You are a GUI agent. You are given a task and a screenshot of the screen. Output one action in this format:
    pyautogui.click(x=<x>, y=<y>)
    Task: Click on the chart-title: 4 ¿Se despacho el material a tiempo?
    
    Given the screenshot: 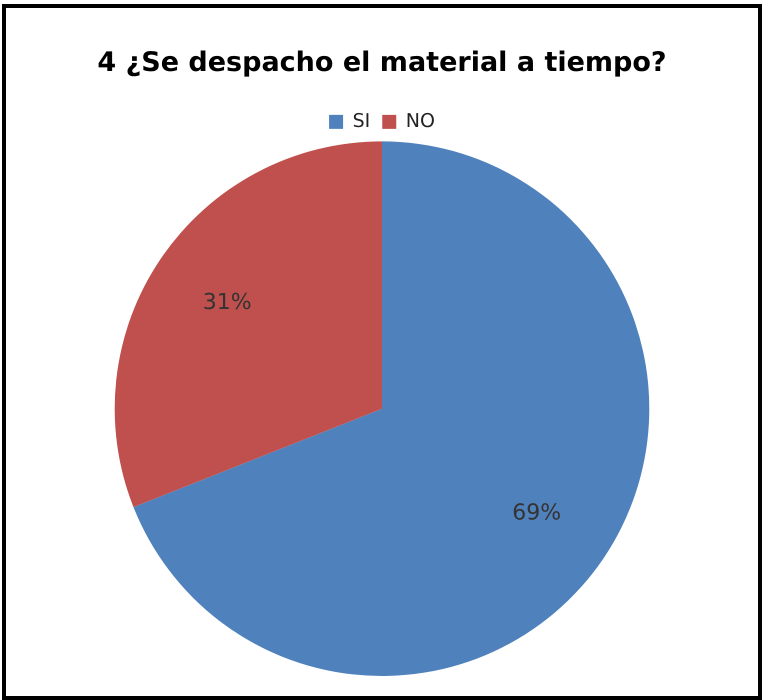 What is the action you would take?
    pyautogui.click(x=382, y=62)
    